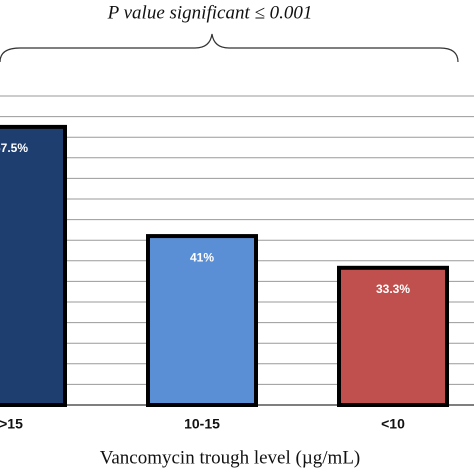 The width and height of the screenshot is (474, 474). What do you see at coordinates (202, 424) in the screenshot?
I see `x-tick-label: 10-15` at bounding box center [202, 424].